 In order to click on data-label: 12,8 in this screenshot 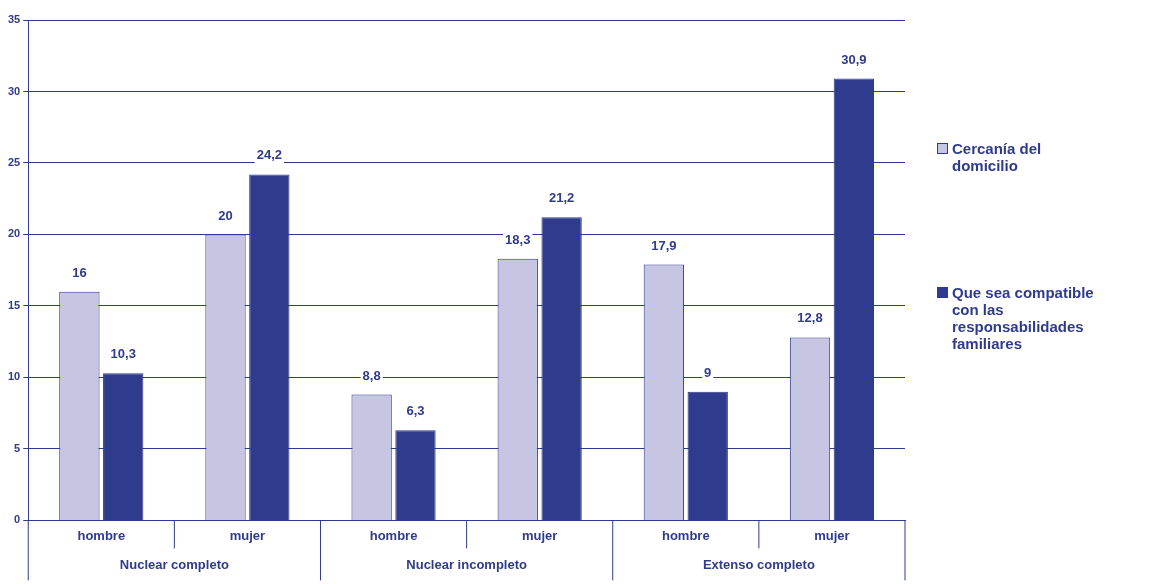, I will do `click(810, 318)`.